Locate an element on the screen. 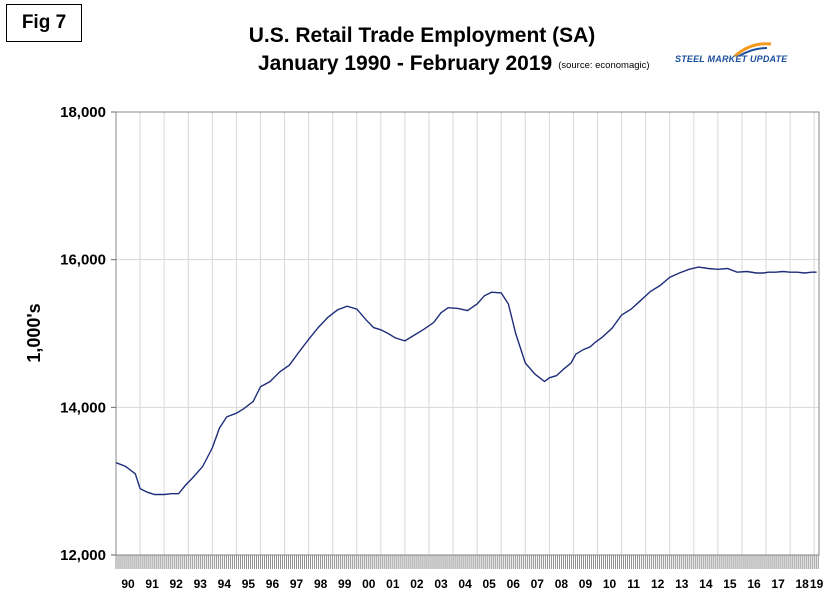 This screenshot has width=832, height=609. steel-market-update-logo: STEEL MARKET UPDATE is located at coordinates (750, 55).